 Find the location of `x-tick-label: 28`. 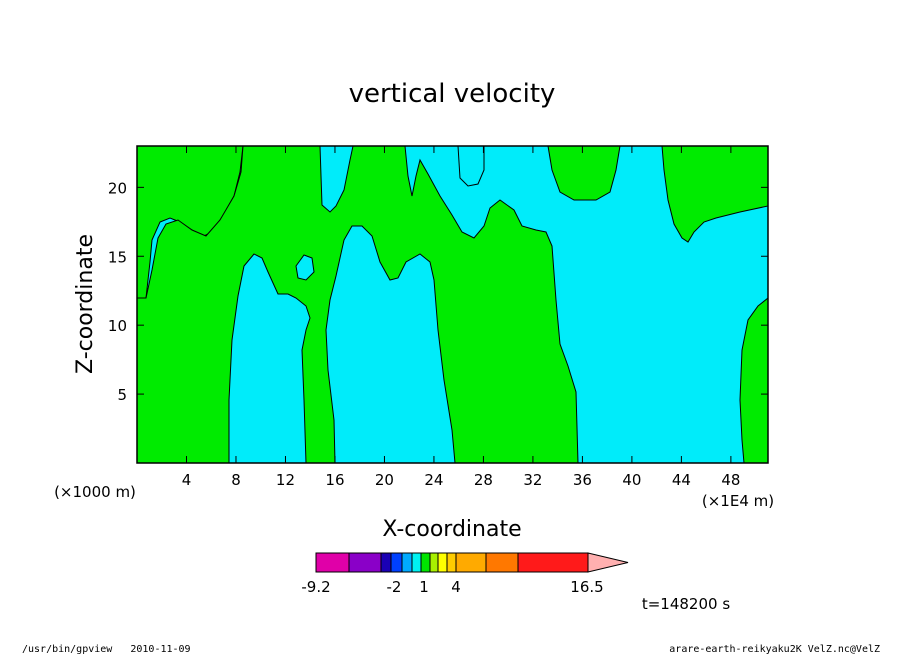

x-tick-label: 28 is located at coordinates (483, 480).